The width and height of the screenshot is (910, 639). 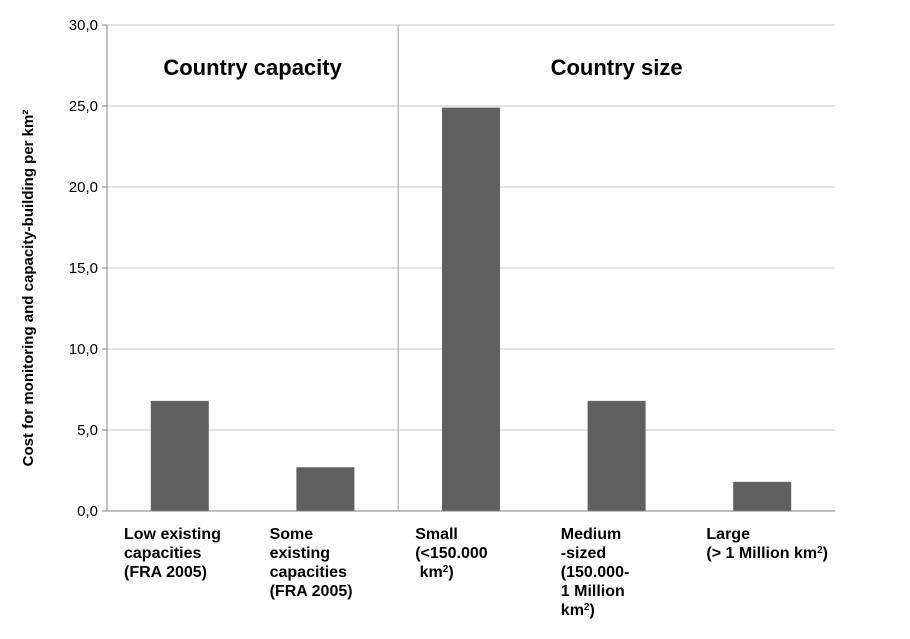 What do you see at coordinates (83, 106) in the screenshot?
I see `y-tick-label: 25,0` at bounding box center [83, 106].